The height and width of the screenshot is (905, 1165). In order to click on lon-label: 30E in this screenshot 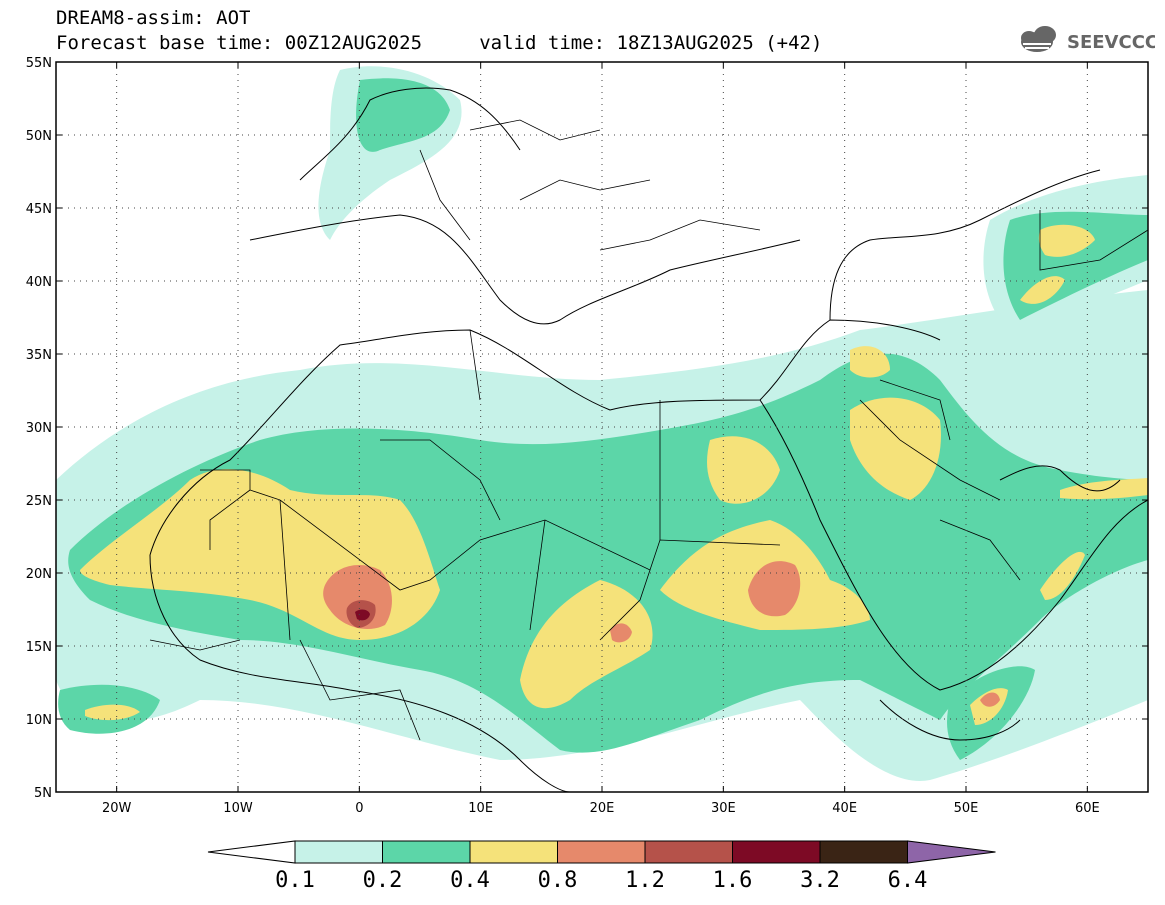, I will do `click(723, 808)`.